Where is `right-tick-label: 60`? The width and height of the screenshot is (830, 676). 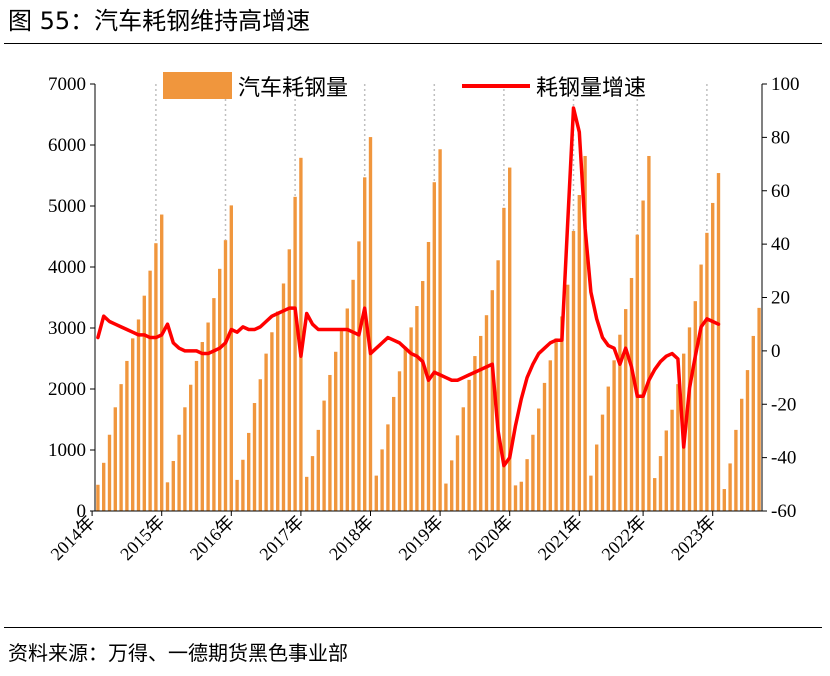 right-tick-label: 60 is located at coordinates (780, 191).